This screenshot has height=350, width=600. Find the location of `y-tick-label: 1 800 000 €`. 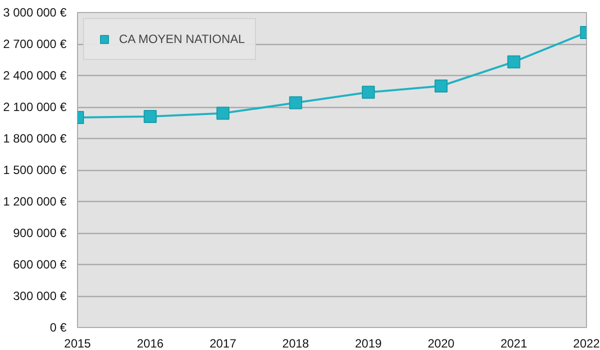

y-tick-label: 1 800 000 € is located at coordinates (35, 139).